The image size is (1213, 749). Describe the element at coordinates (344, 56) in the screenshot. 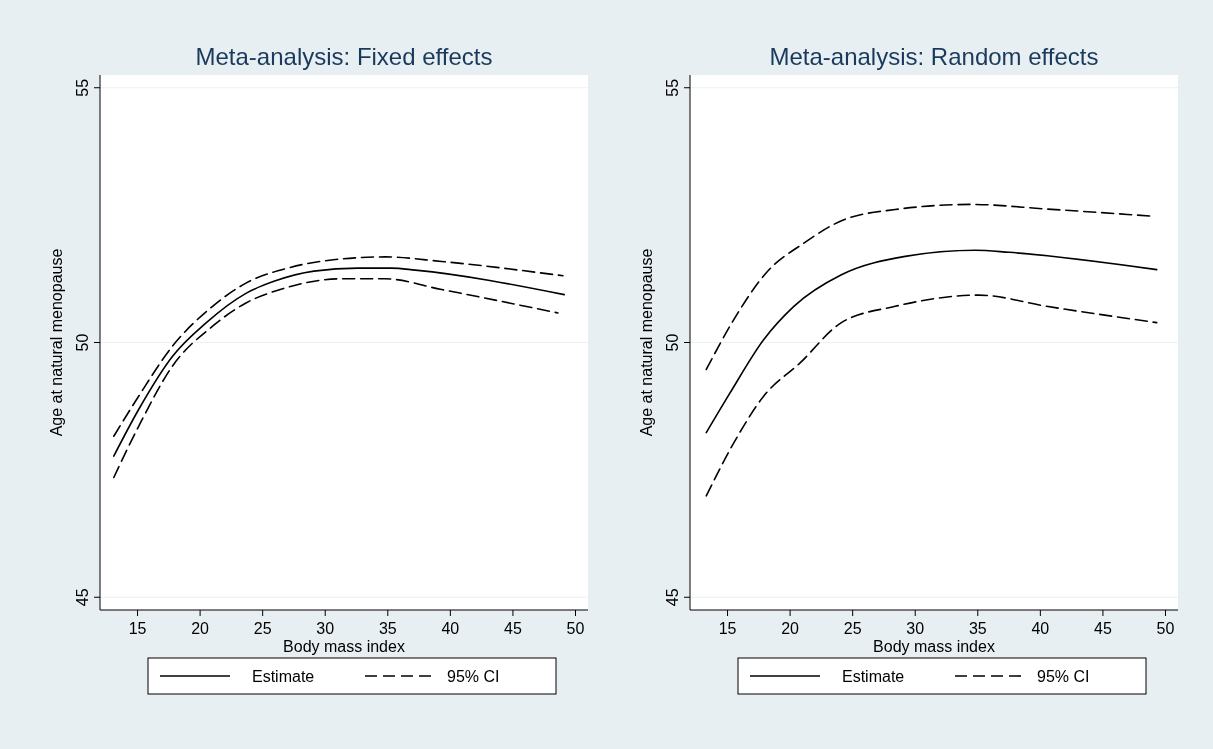

I see `chart-title: Meta-analysis: Fixed effects` at that location.